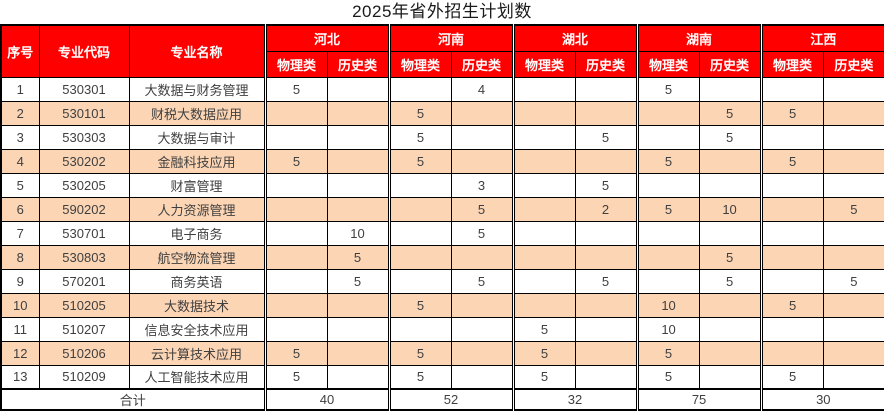 This screenshot has width=884, height=412. What do you see at coordinates (84, 233) in the screenshot?
I see `major-code: 530701` at bounding box center [84, 233].